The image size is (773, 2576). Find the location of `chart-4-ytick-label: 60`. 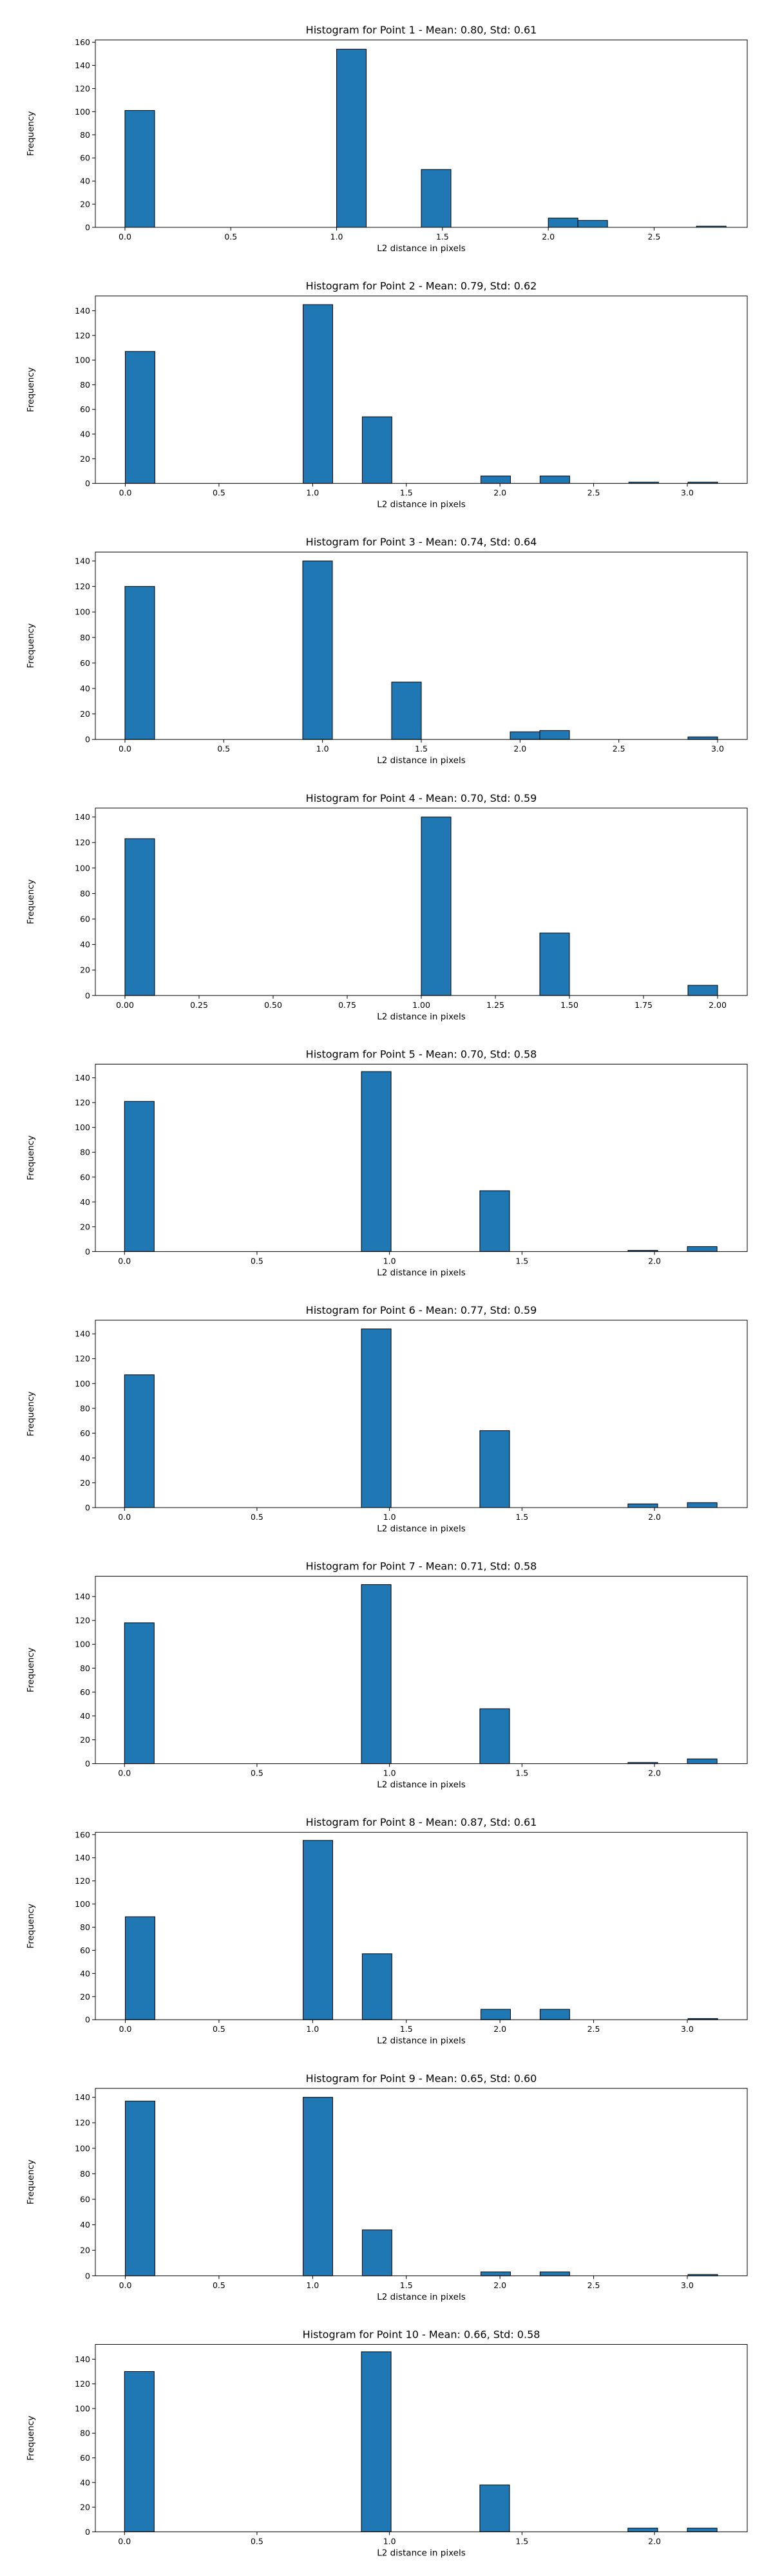

chart-4-ytick-label: 60 is located at coordinates (85, 919).